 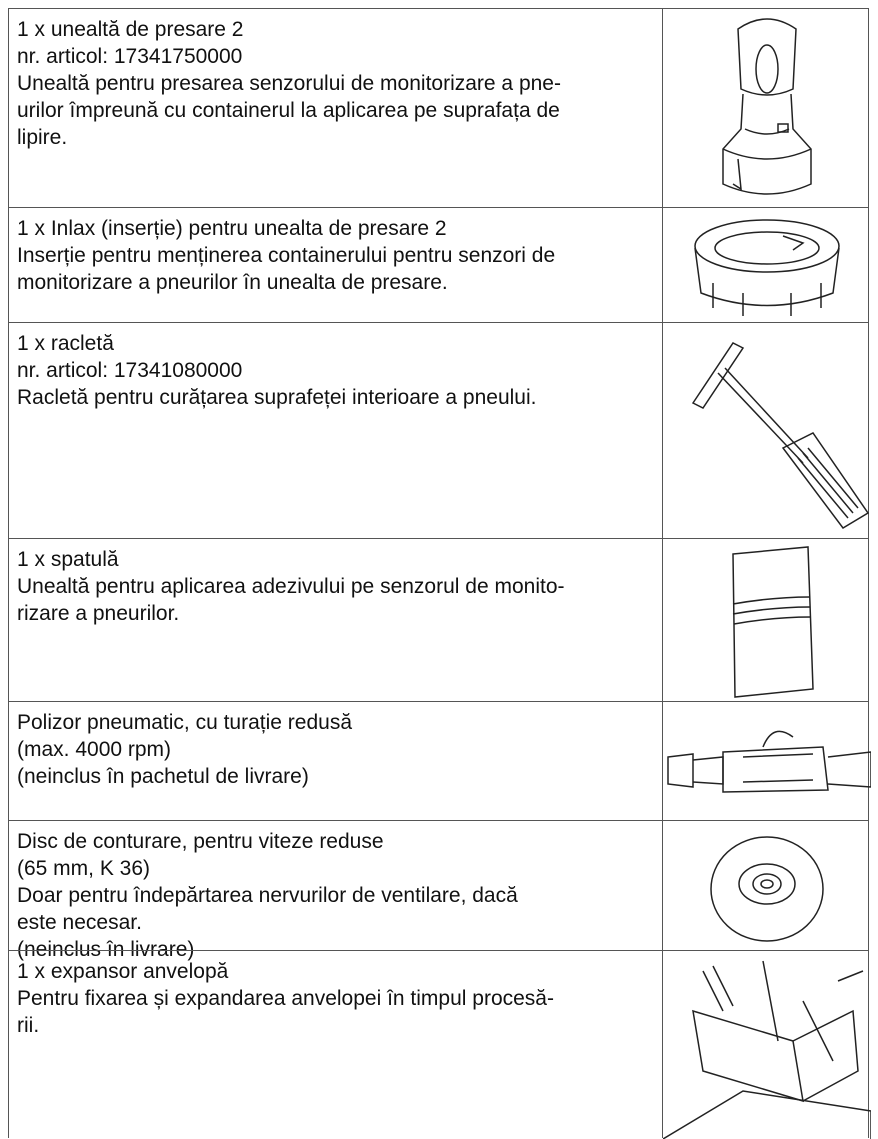 What do you see at coordinates (767, 1049) in the screenshot?
I see `expander-image` at bounding box center [767, 1049].